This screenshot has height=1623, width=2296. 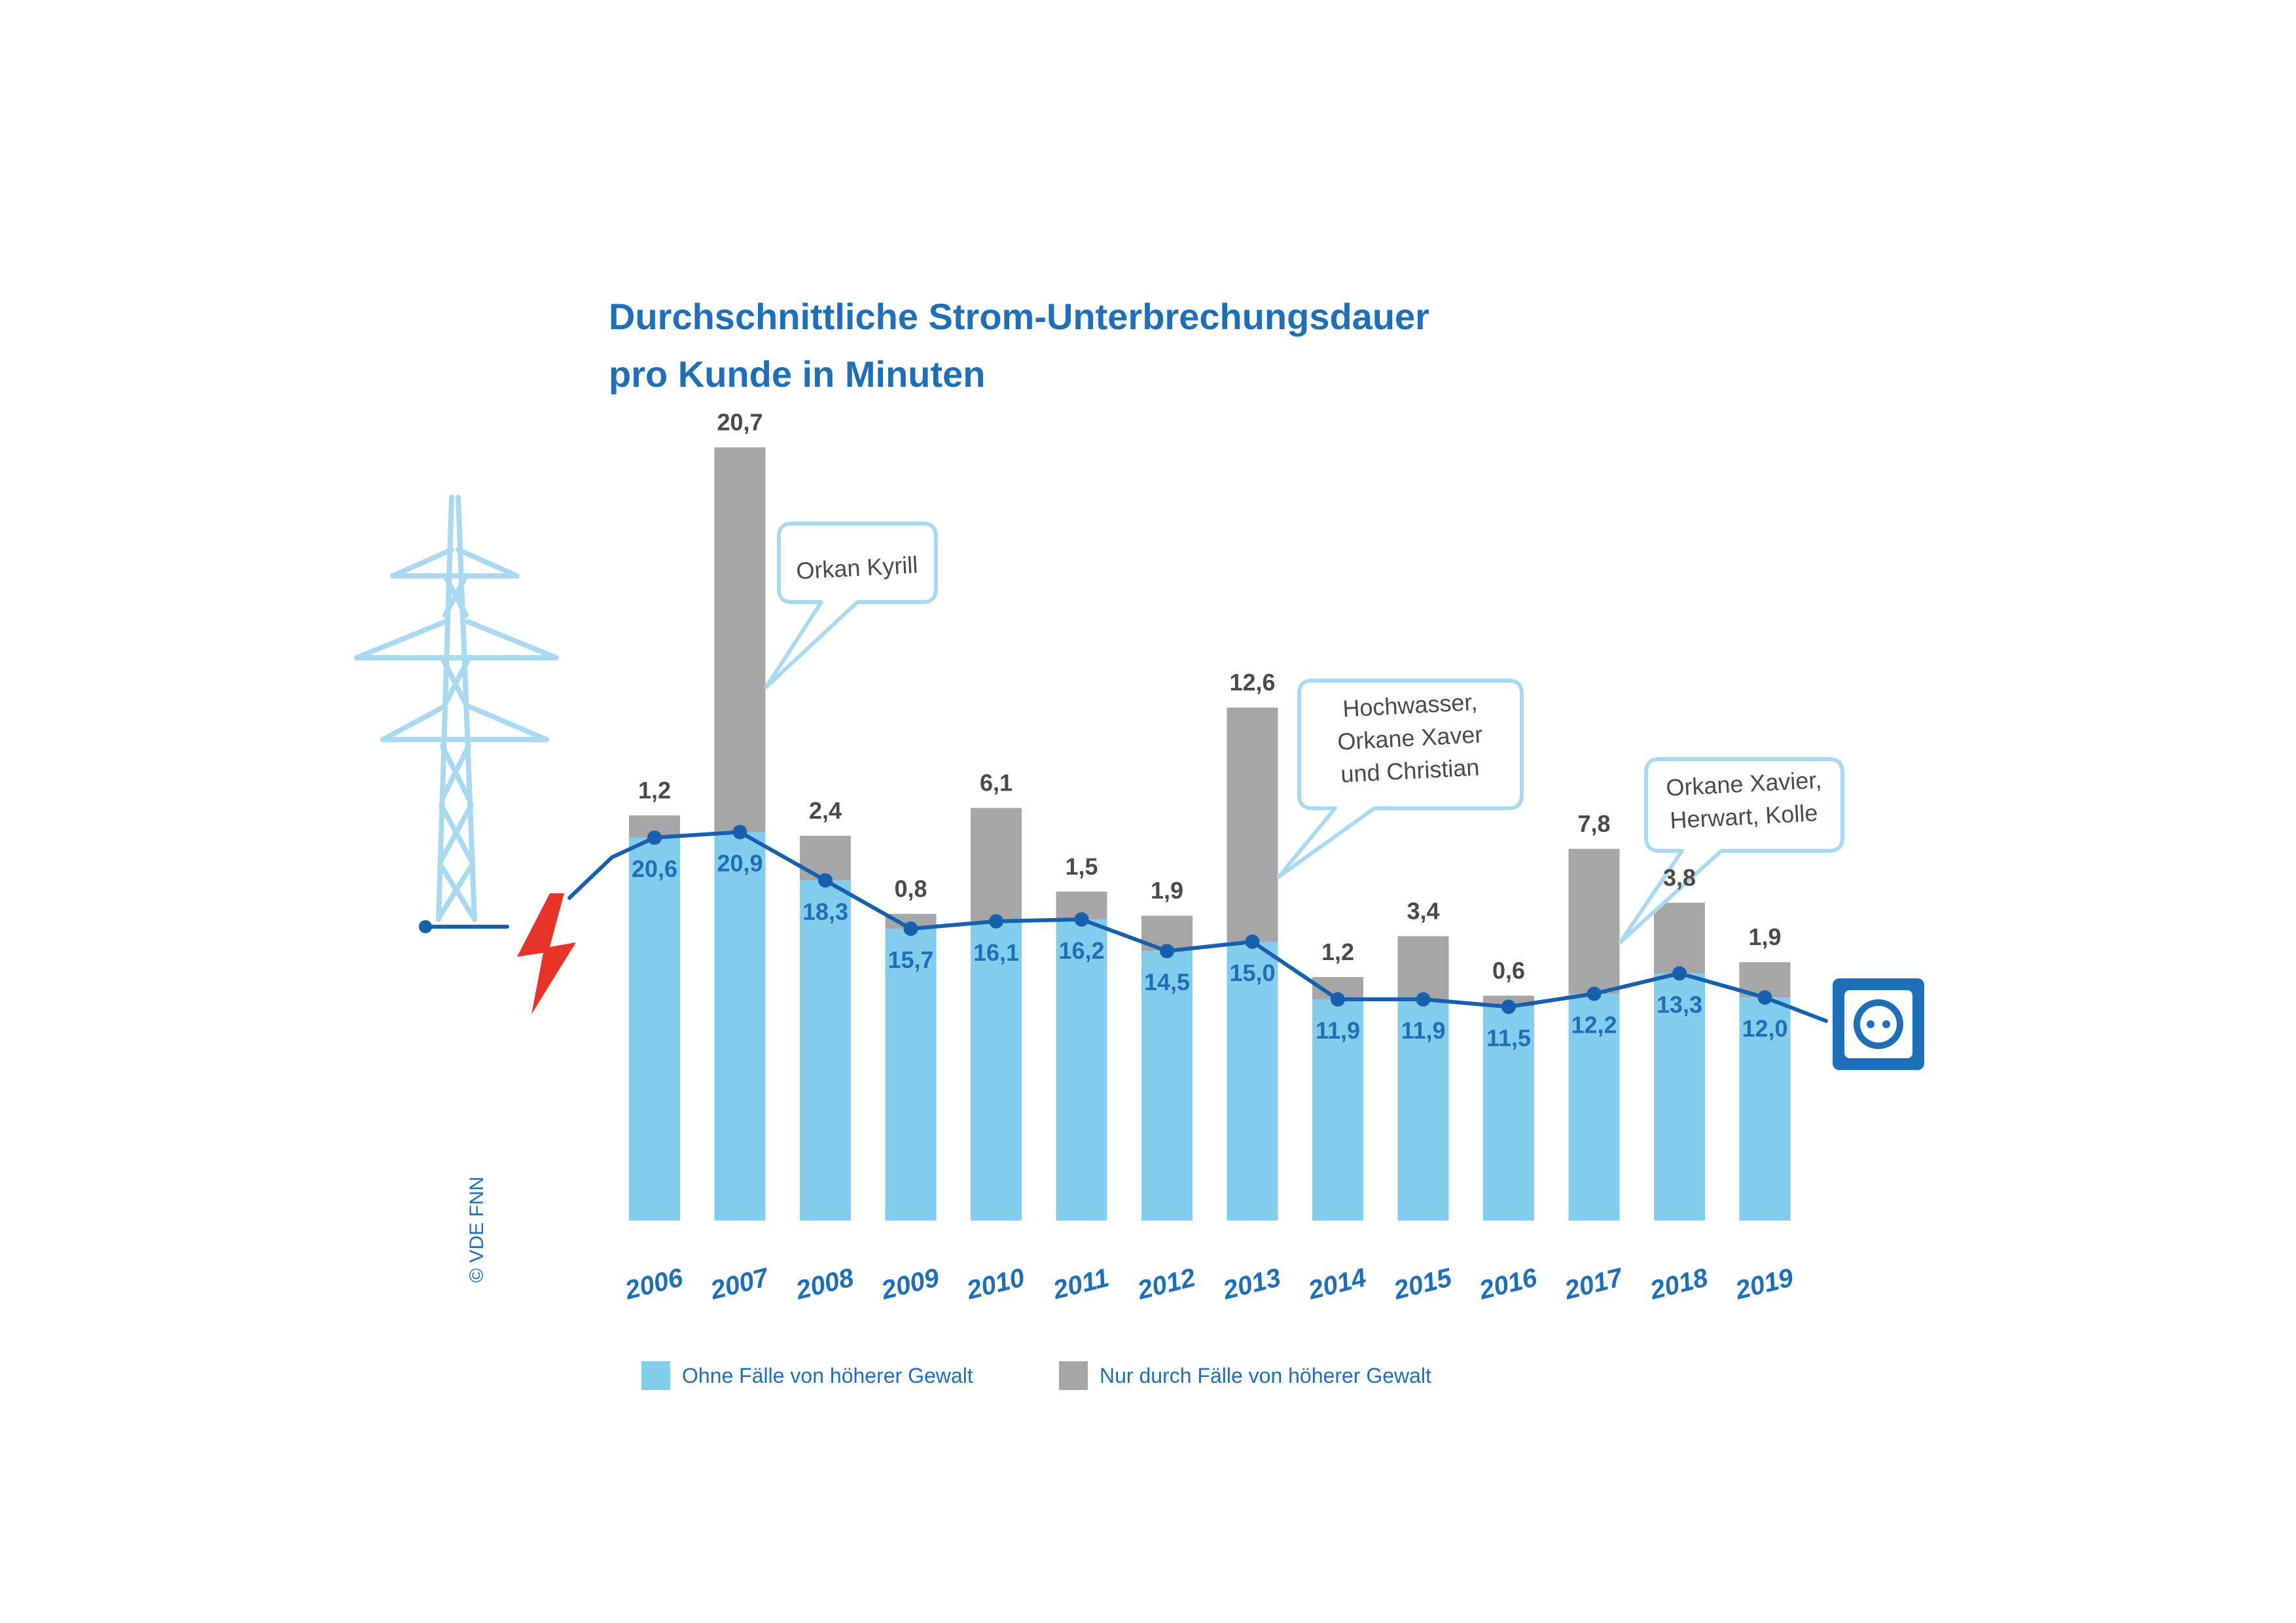 I want to click on bar-base-2017, so click(x=1594, y=1107).